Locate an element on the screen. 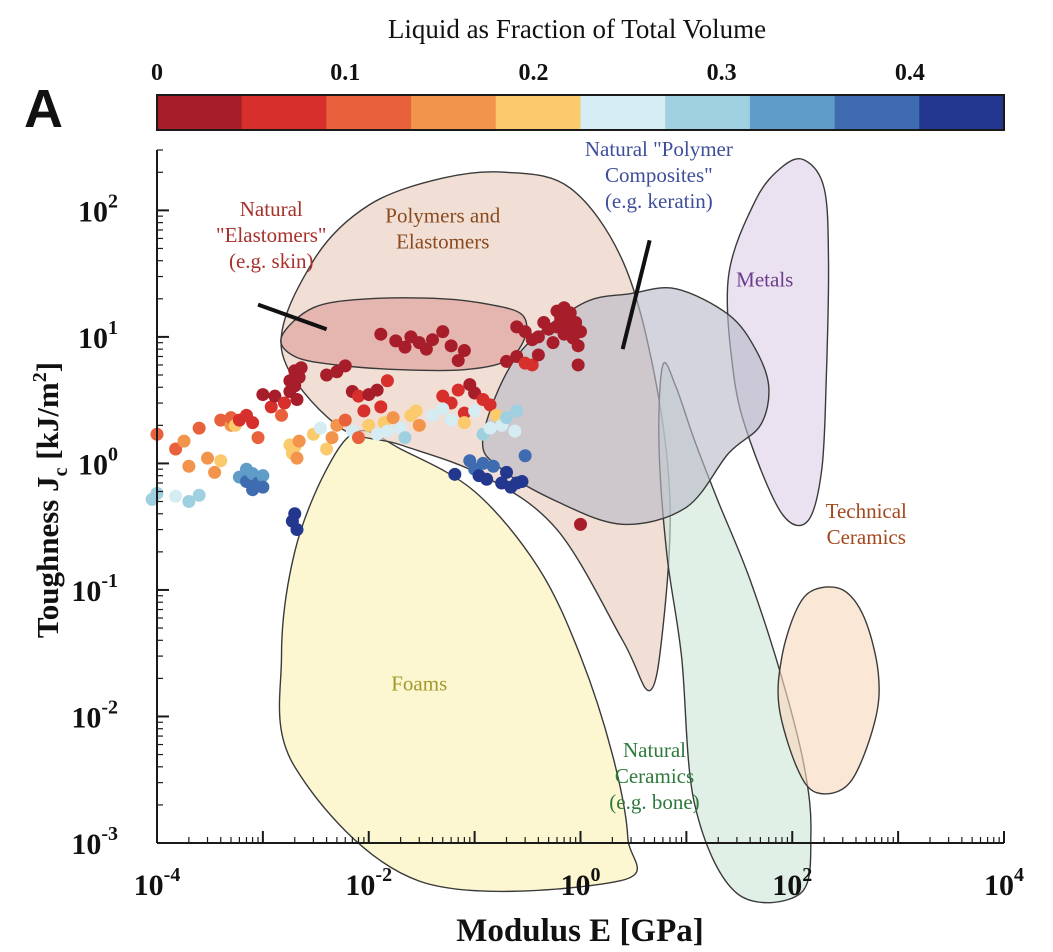  y-axis-label: Toughness Jc [kJ/m2] is located at coordinates (50, 500).